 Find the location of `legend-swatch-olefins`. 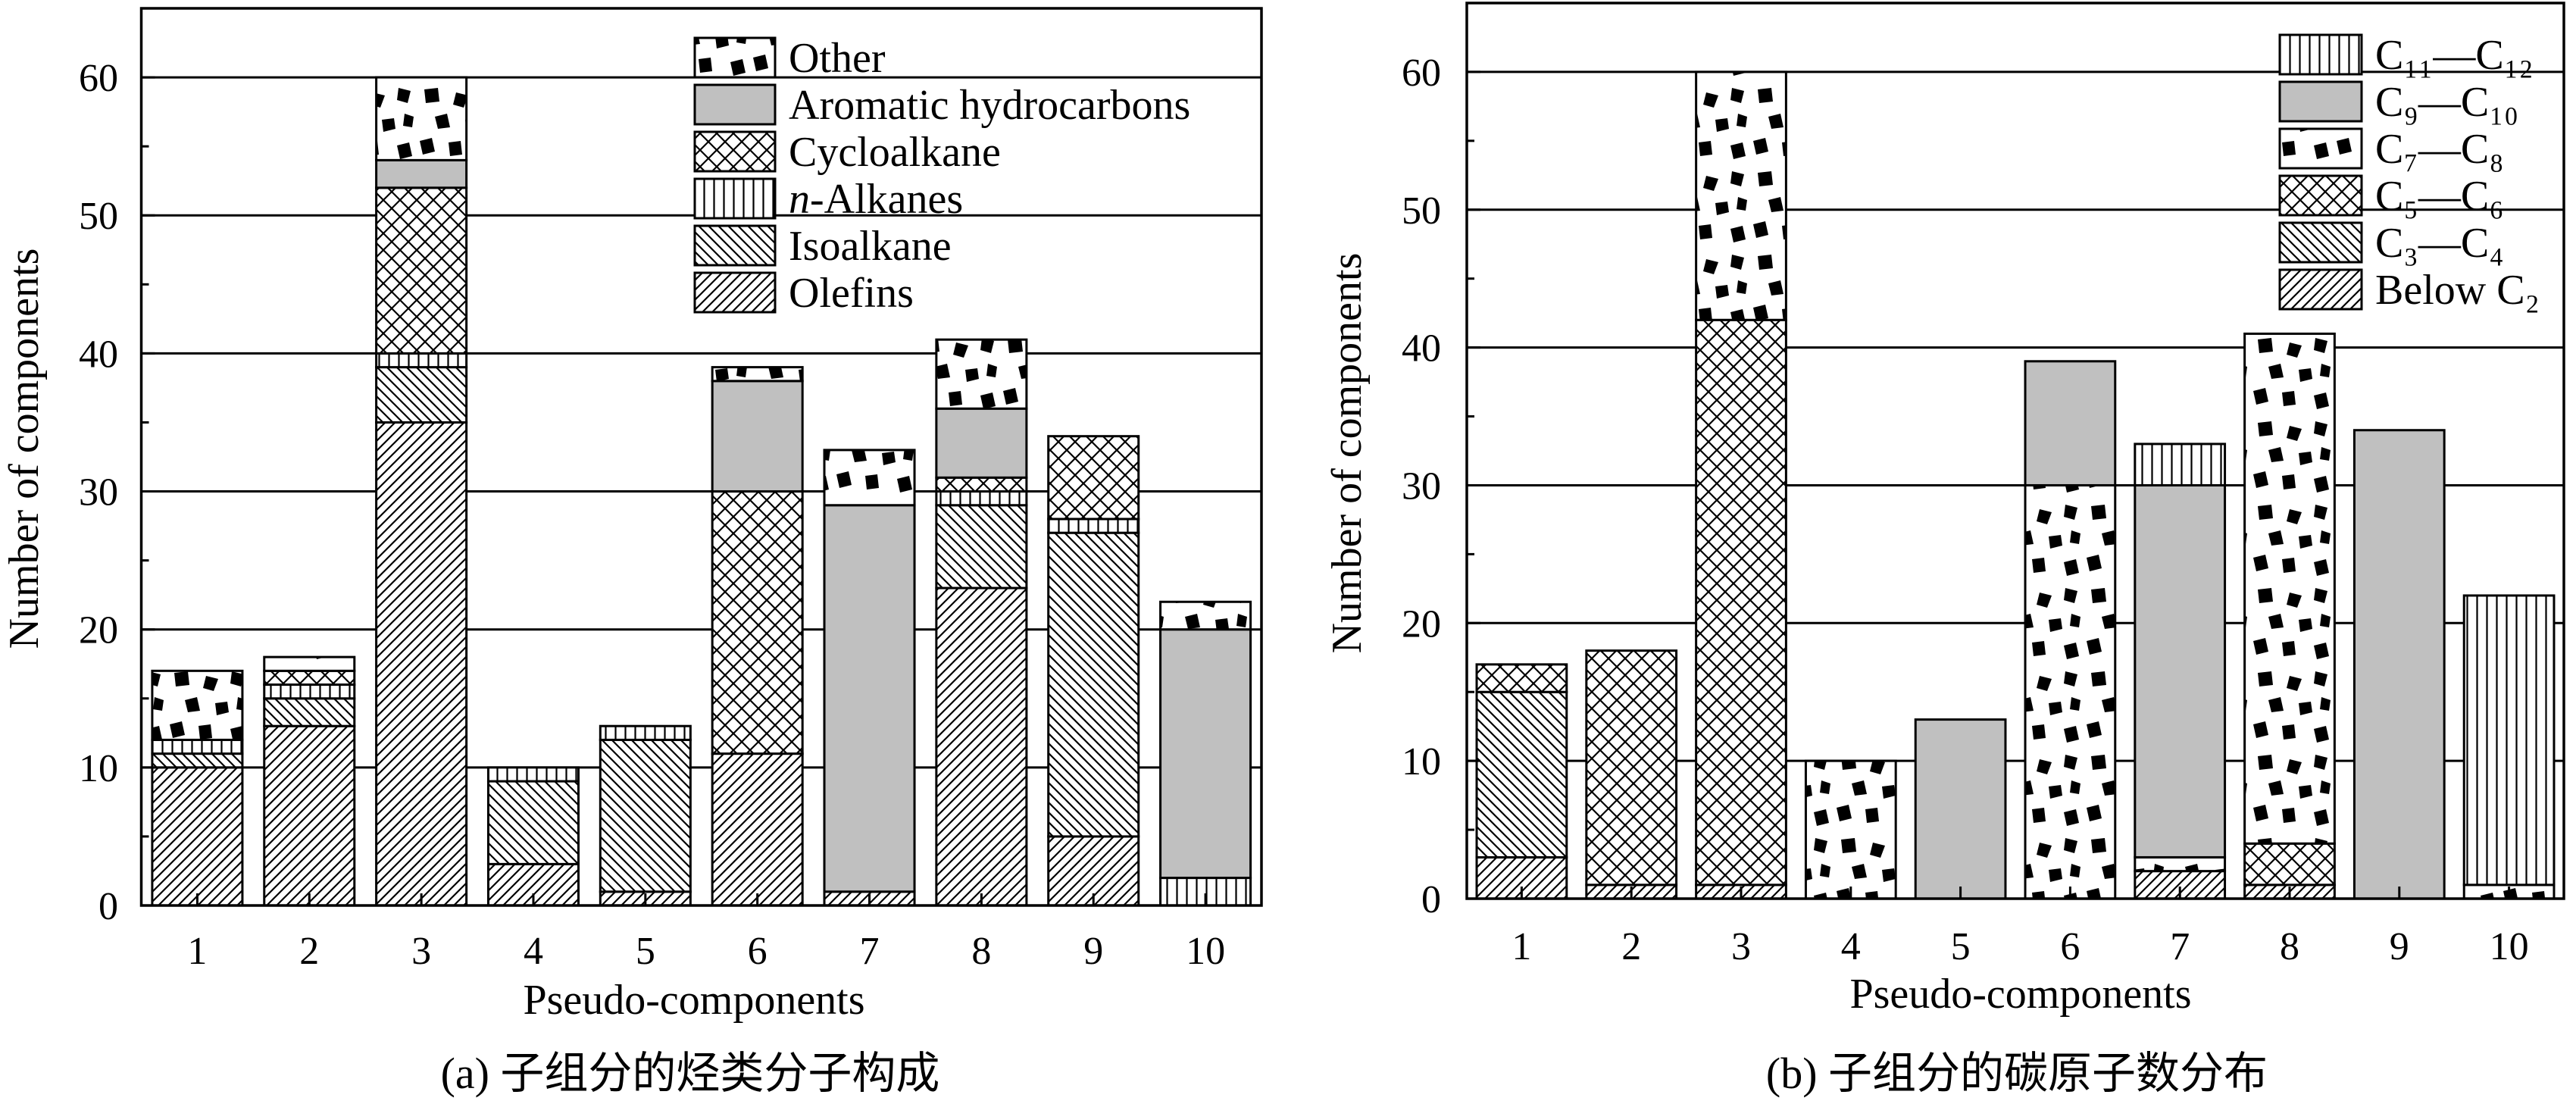

legend-swatch-olefins is located at coordinates (735, 292).